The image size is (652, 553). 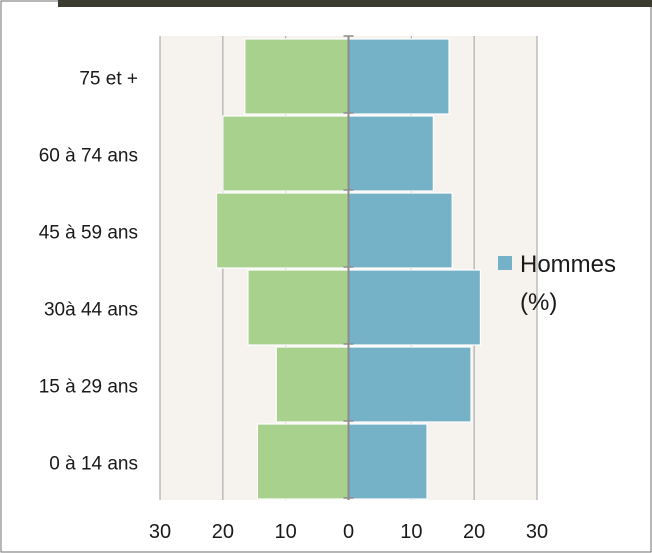 What do you see at coordinates (88, 156) in the screenshot?
I see `category-label-4: 60 à 74 ans` at bounding box center [88, 156].